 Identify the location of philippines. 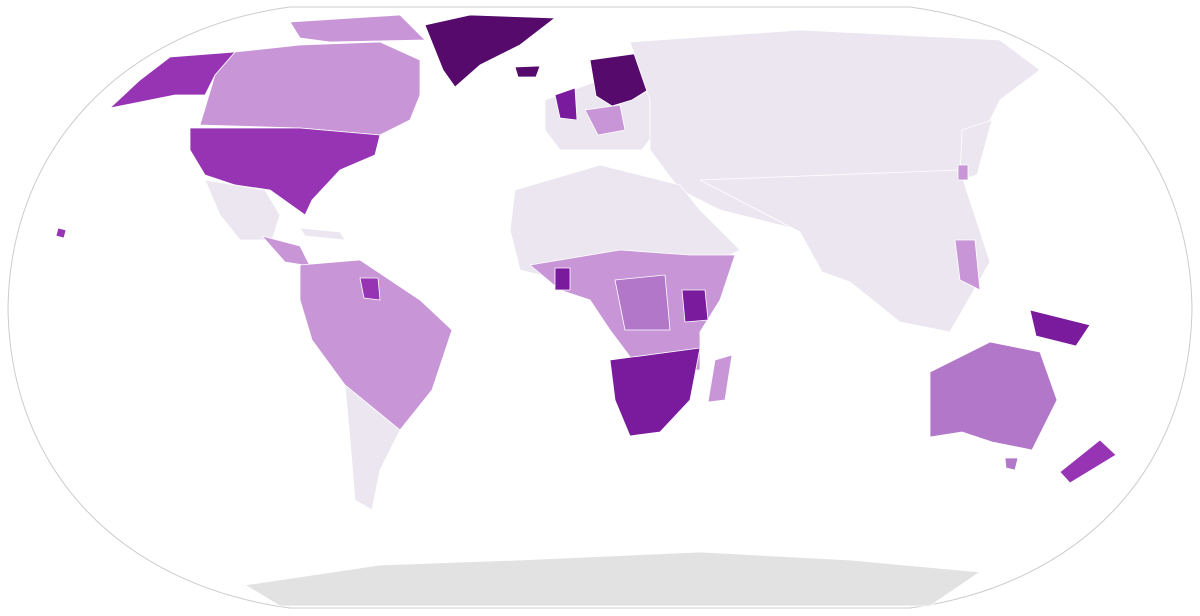
(967, 265).